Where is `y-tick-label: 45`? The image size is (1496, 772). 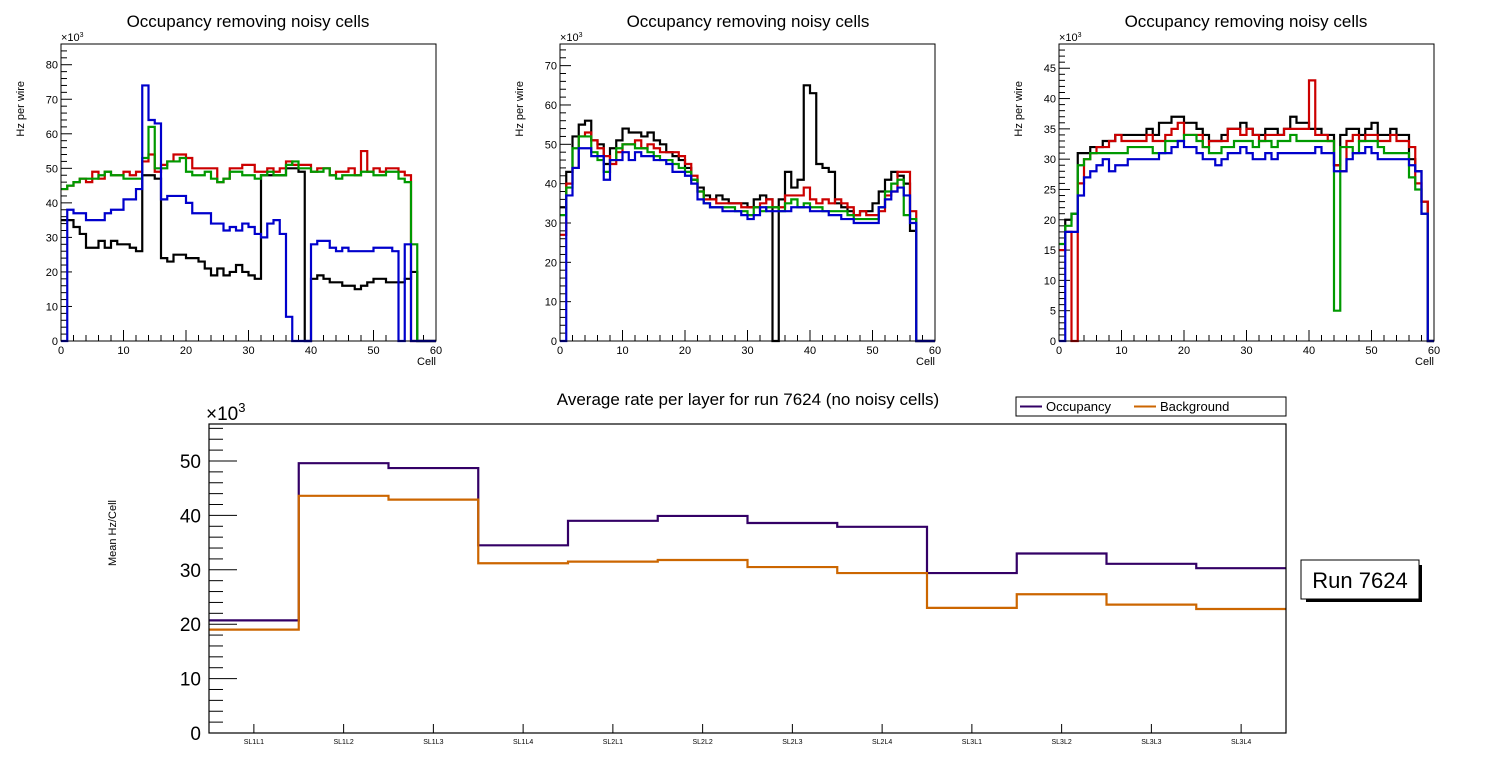 y-tick-label: 45 is located at coordinates (1050, 69).